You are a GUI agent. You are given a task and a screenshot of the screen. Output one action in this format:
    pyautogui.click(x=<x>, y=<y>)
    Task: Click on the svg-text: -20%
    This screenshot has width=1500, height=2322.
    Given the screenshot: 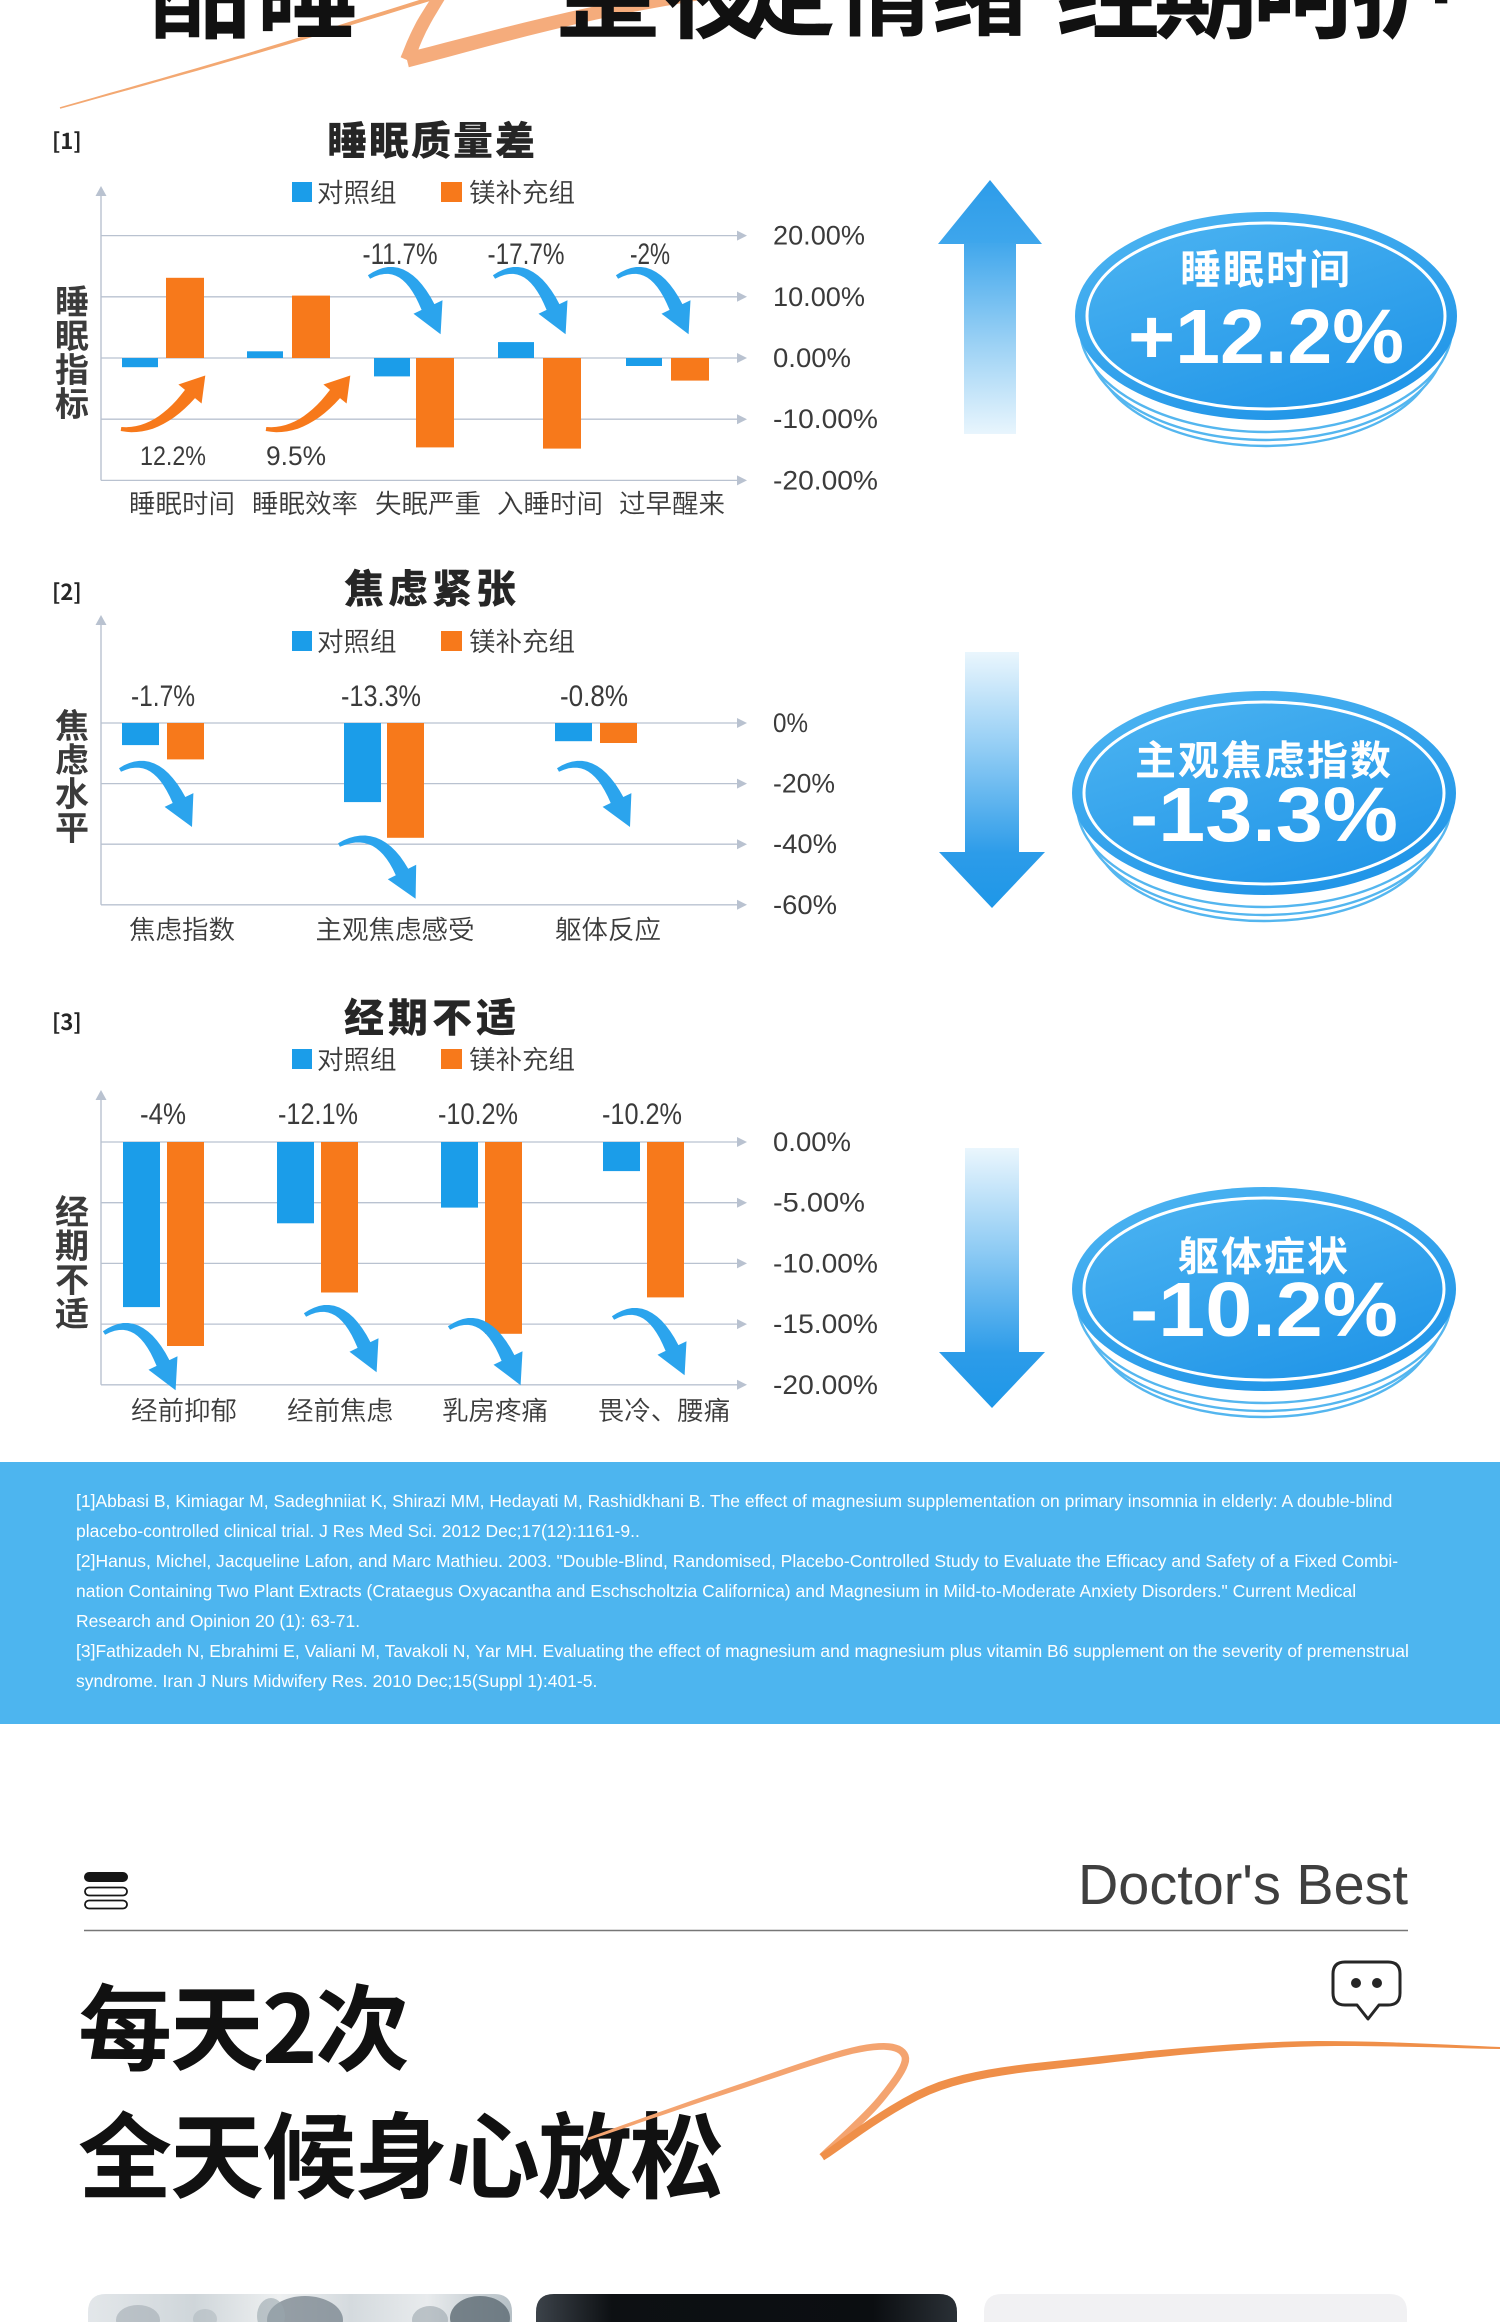 What is the action you would take?
    pyautogui.click(x=804, y=784)
    